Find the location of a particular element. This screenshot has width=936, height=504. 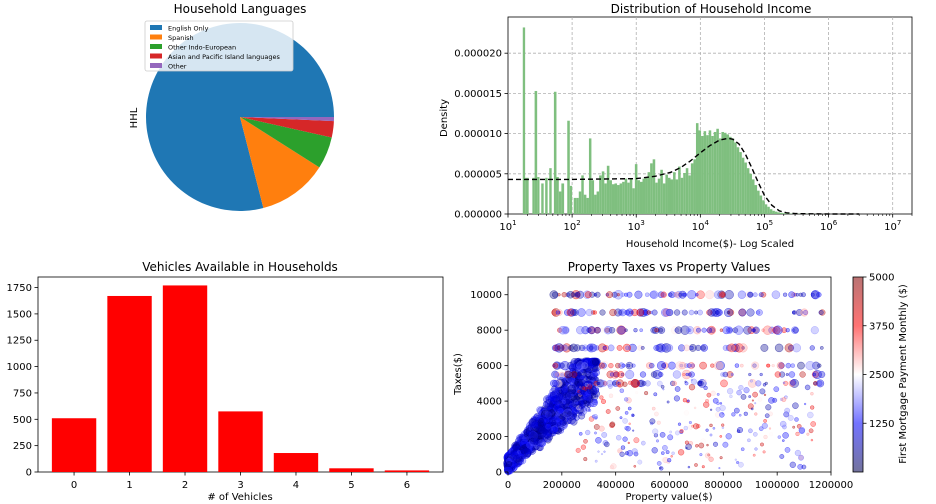

bar-title: Vehicles Available in Households is located at coordinates (240, 267).